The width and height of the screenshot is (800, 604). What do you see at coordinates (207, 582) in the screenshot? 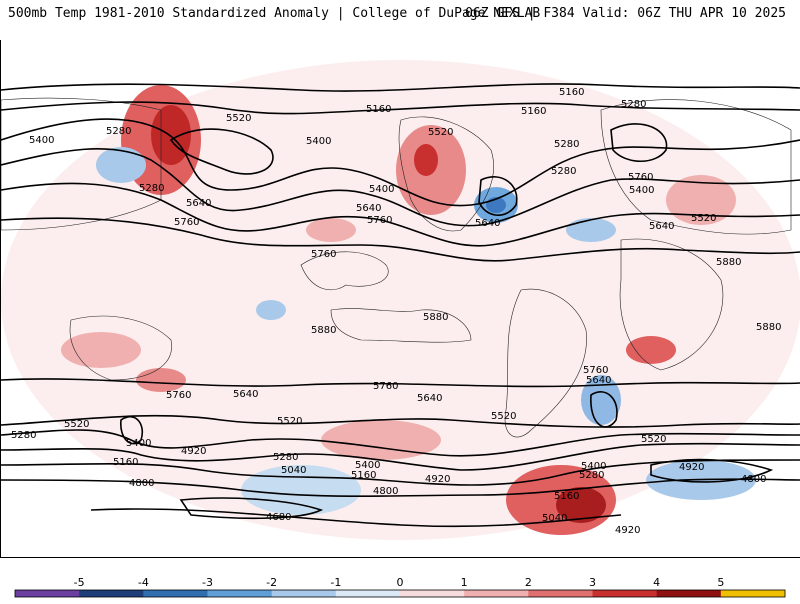
I see `colorbar-tick-label: -3` at bounding box center [207, 582].